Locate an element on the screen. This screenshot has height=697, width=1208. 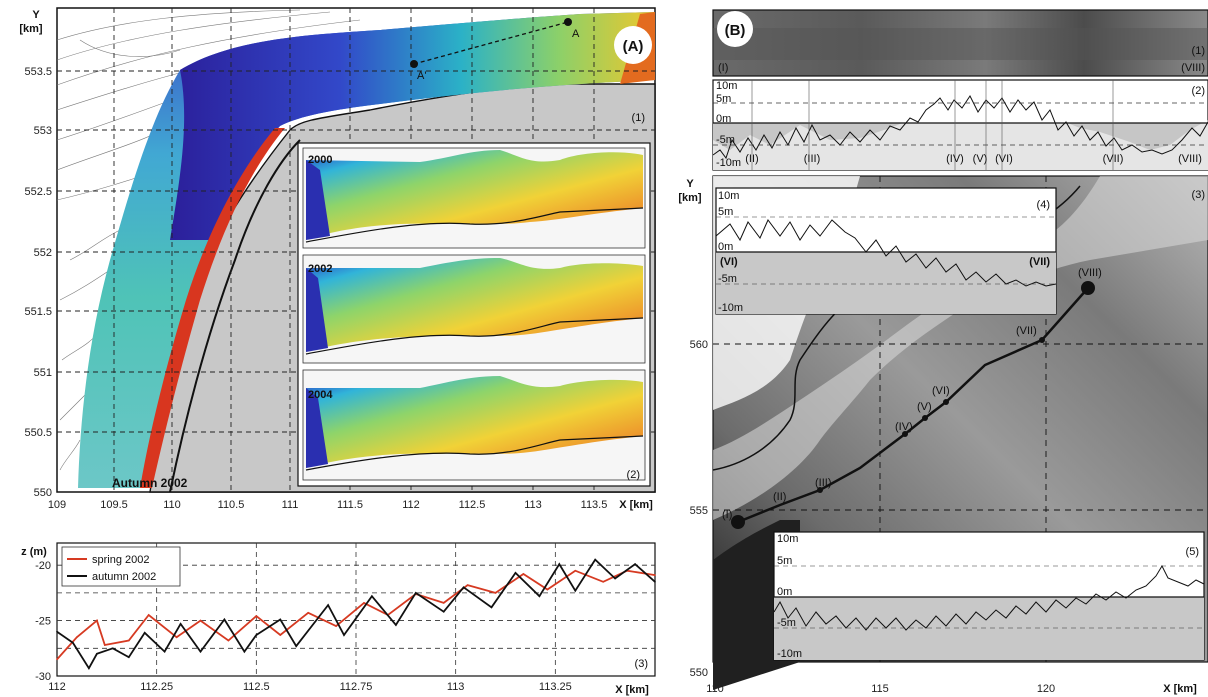
ytick-label: -20 is located at coordinates (43, 566).